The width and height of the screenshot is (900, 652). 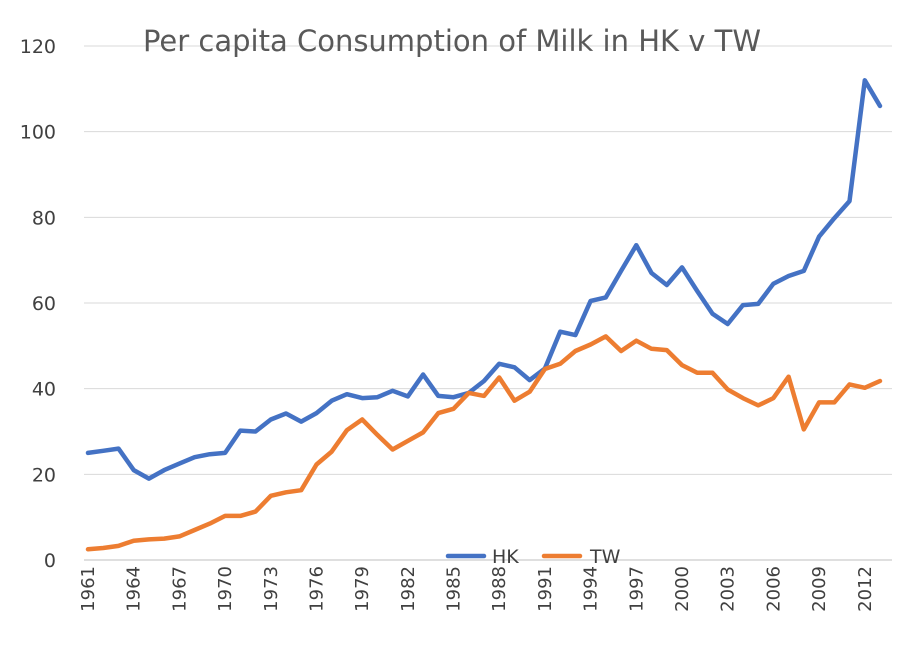 What do you see at coordinates (454, 589) in the screenshot?
I see `x-tick-label: 1985` at bounding box center [454, 589].